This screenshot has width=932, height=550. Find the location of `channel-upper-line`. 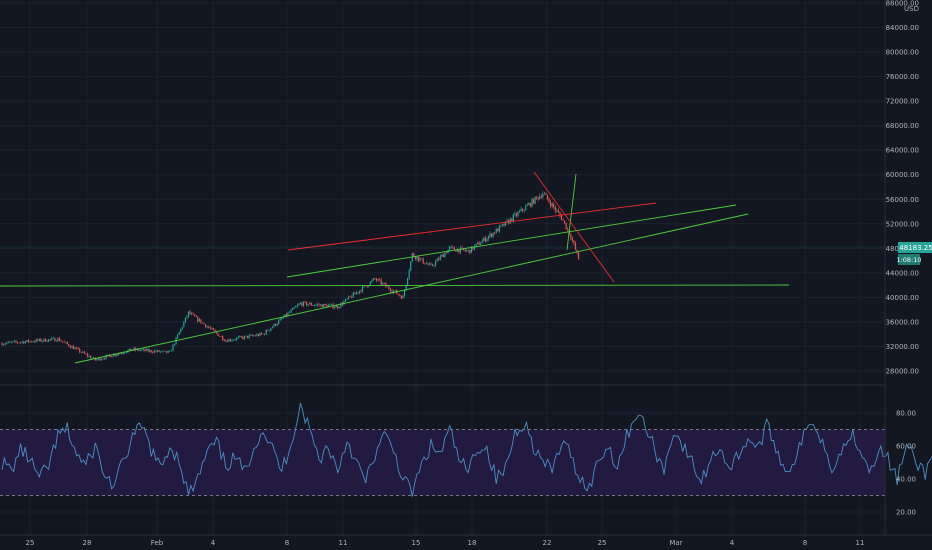

channel-upper-line is located at coordinates (472, 226).